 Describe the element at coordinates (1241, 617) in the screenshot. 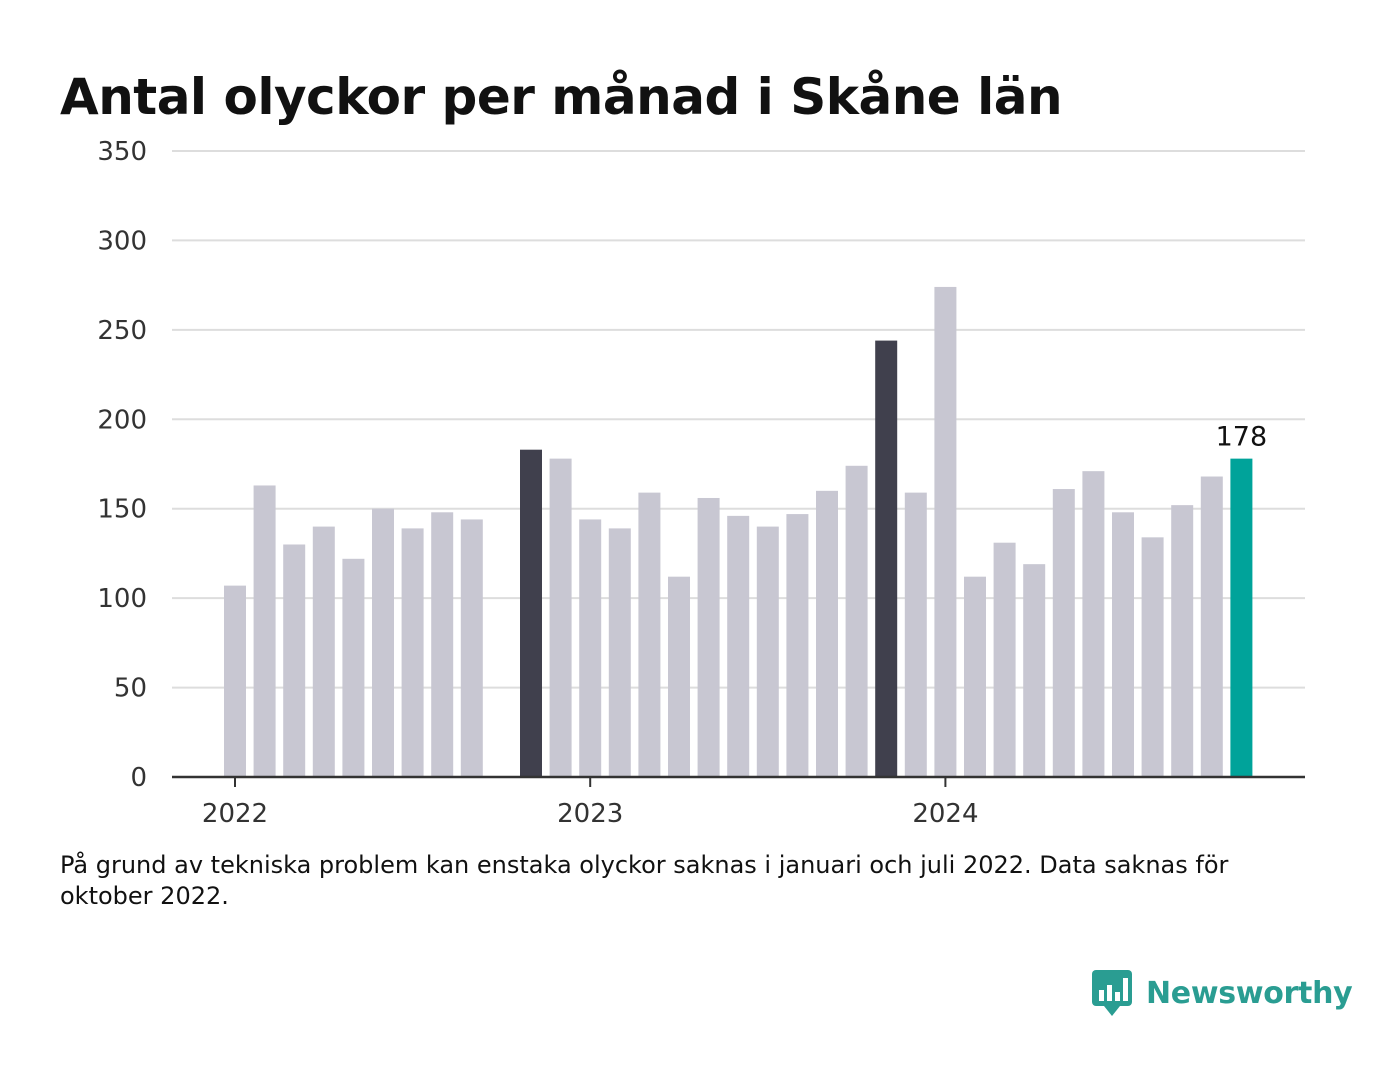

I see `bar-latest` at that location.